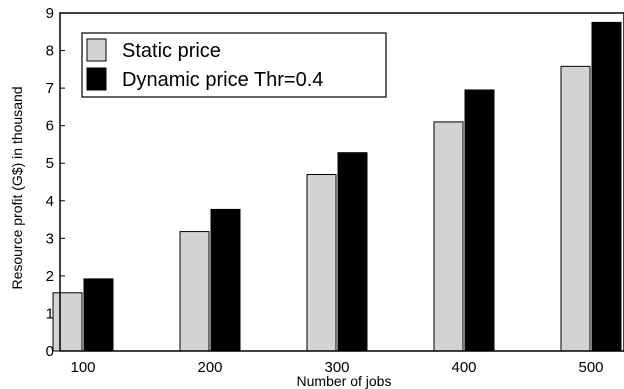  Describe the element at coordinates (171, 51) in the screenshot. I see `legend-label-static: Static price` at that location.